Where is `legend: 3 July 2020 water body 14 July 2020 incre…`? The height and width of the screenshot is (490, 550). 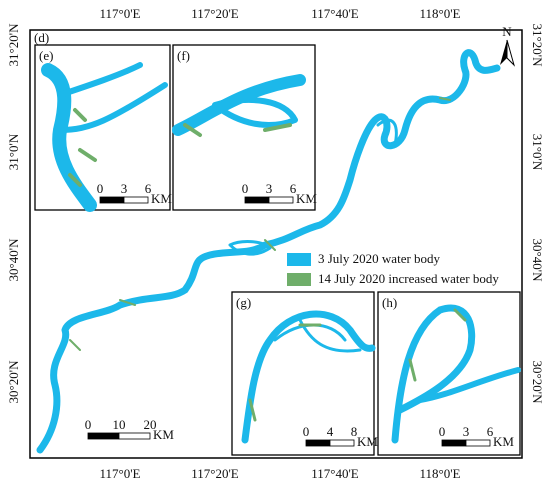 legend: 3 July 2020 water body 14 July 2020 incre… is located at coordinates (393, 268).